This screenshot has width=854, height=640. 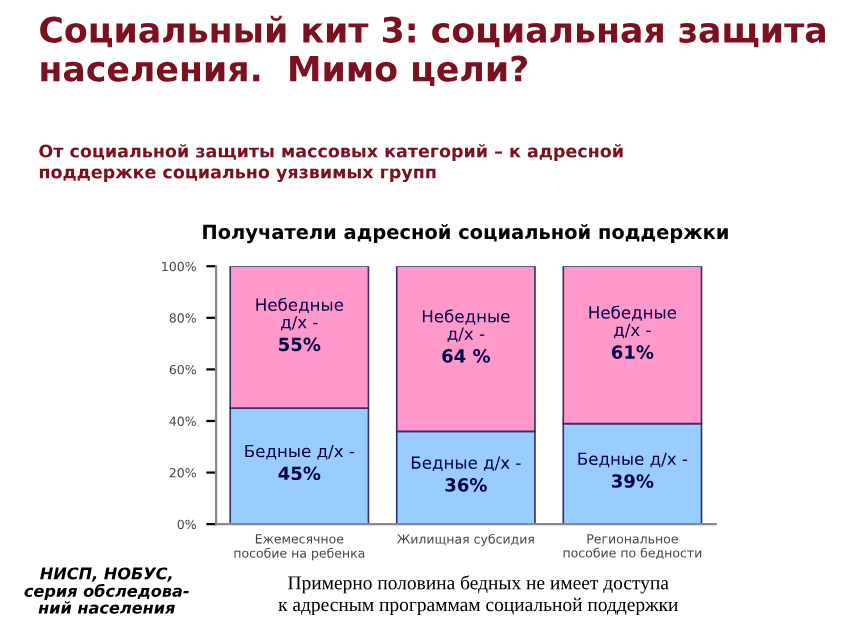 What do you see at coordinates (632, 481) in the screenshot?
I see `data-label: 39%` at bounding box center [632, 481].